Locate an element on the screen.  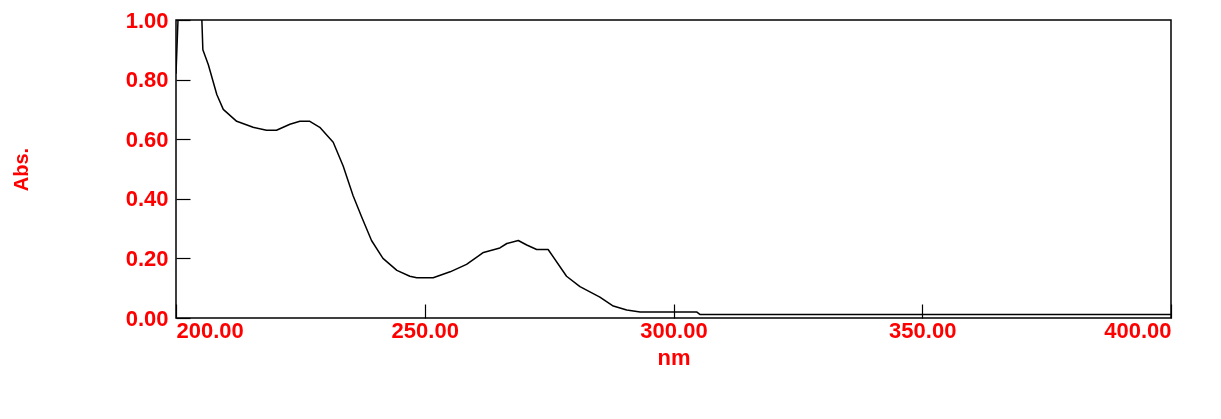
x-tick-label: 350.00 is located at coordinates (923, 330).